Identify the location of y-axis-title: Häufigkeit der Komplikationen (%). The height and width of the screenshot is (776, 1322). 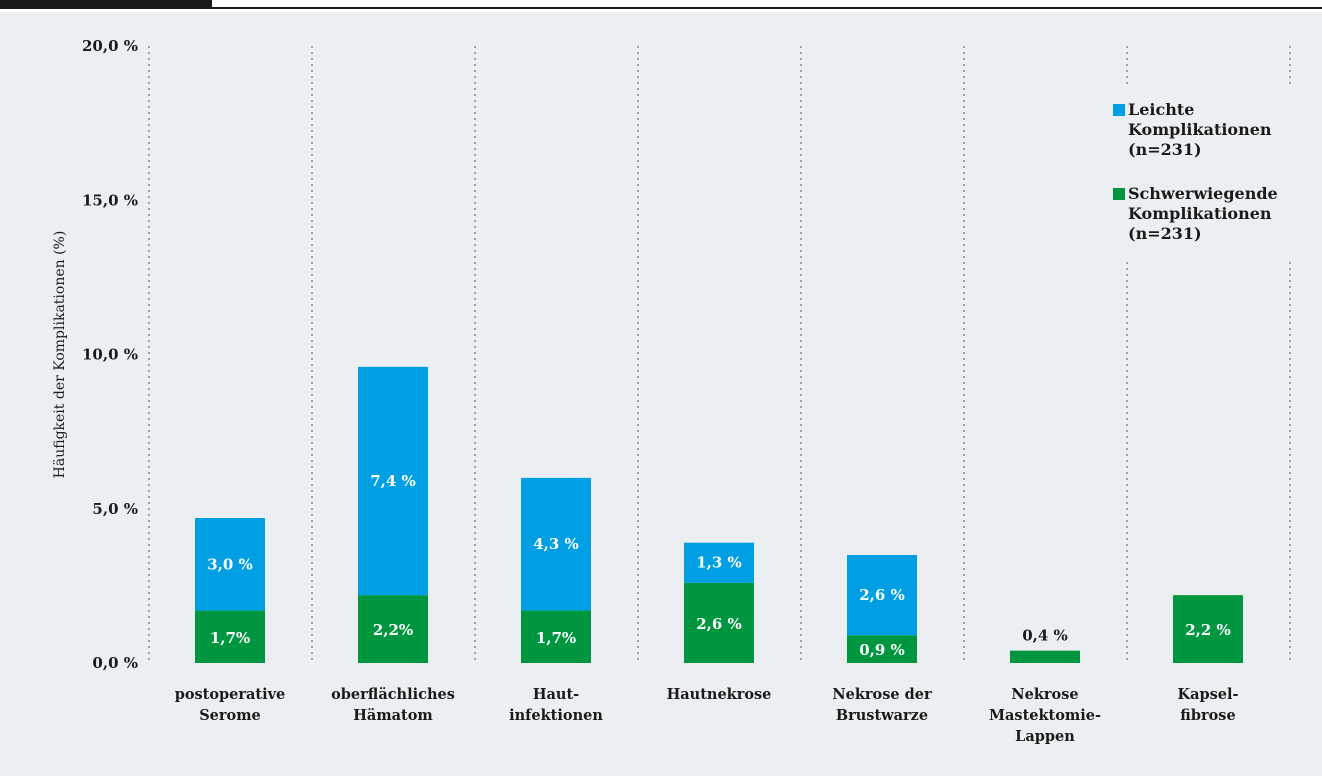
(60, 355).